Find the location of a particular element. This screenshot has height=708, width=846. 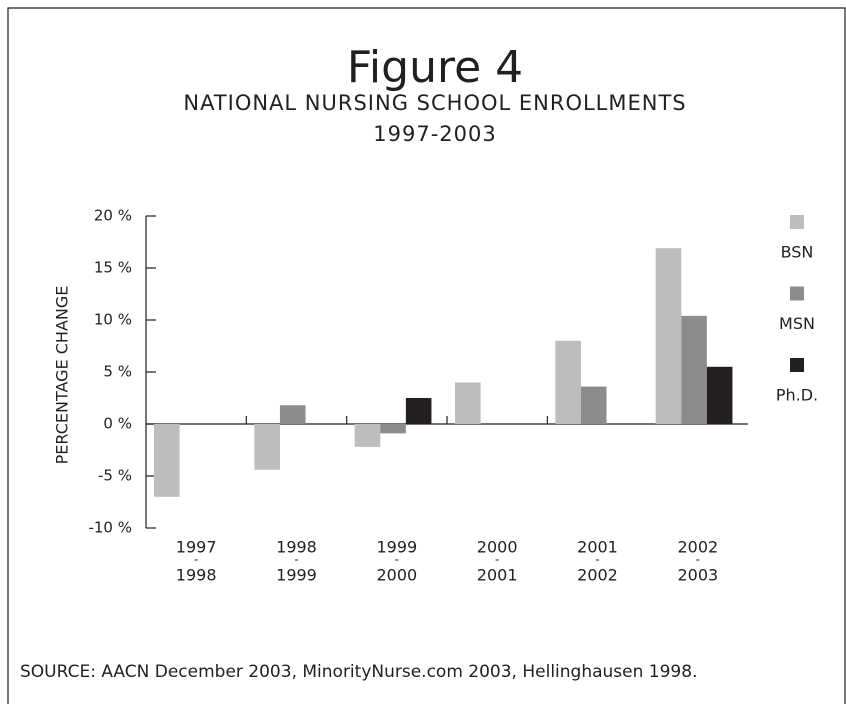

y-tick-label: 15 % is located at coordinates (113, 268).